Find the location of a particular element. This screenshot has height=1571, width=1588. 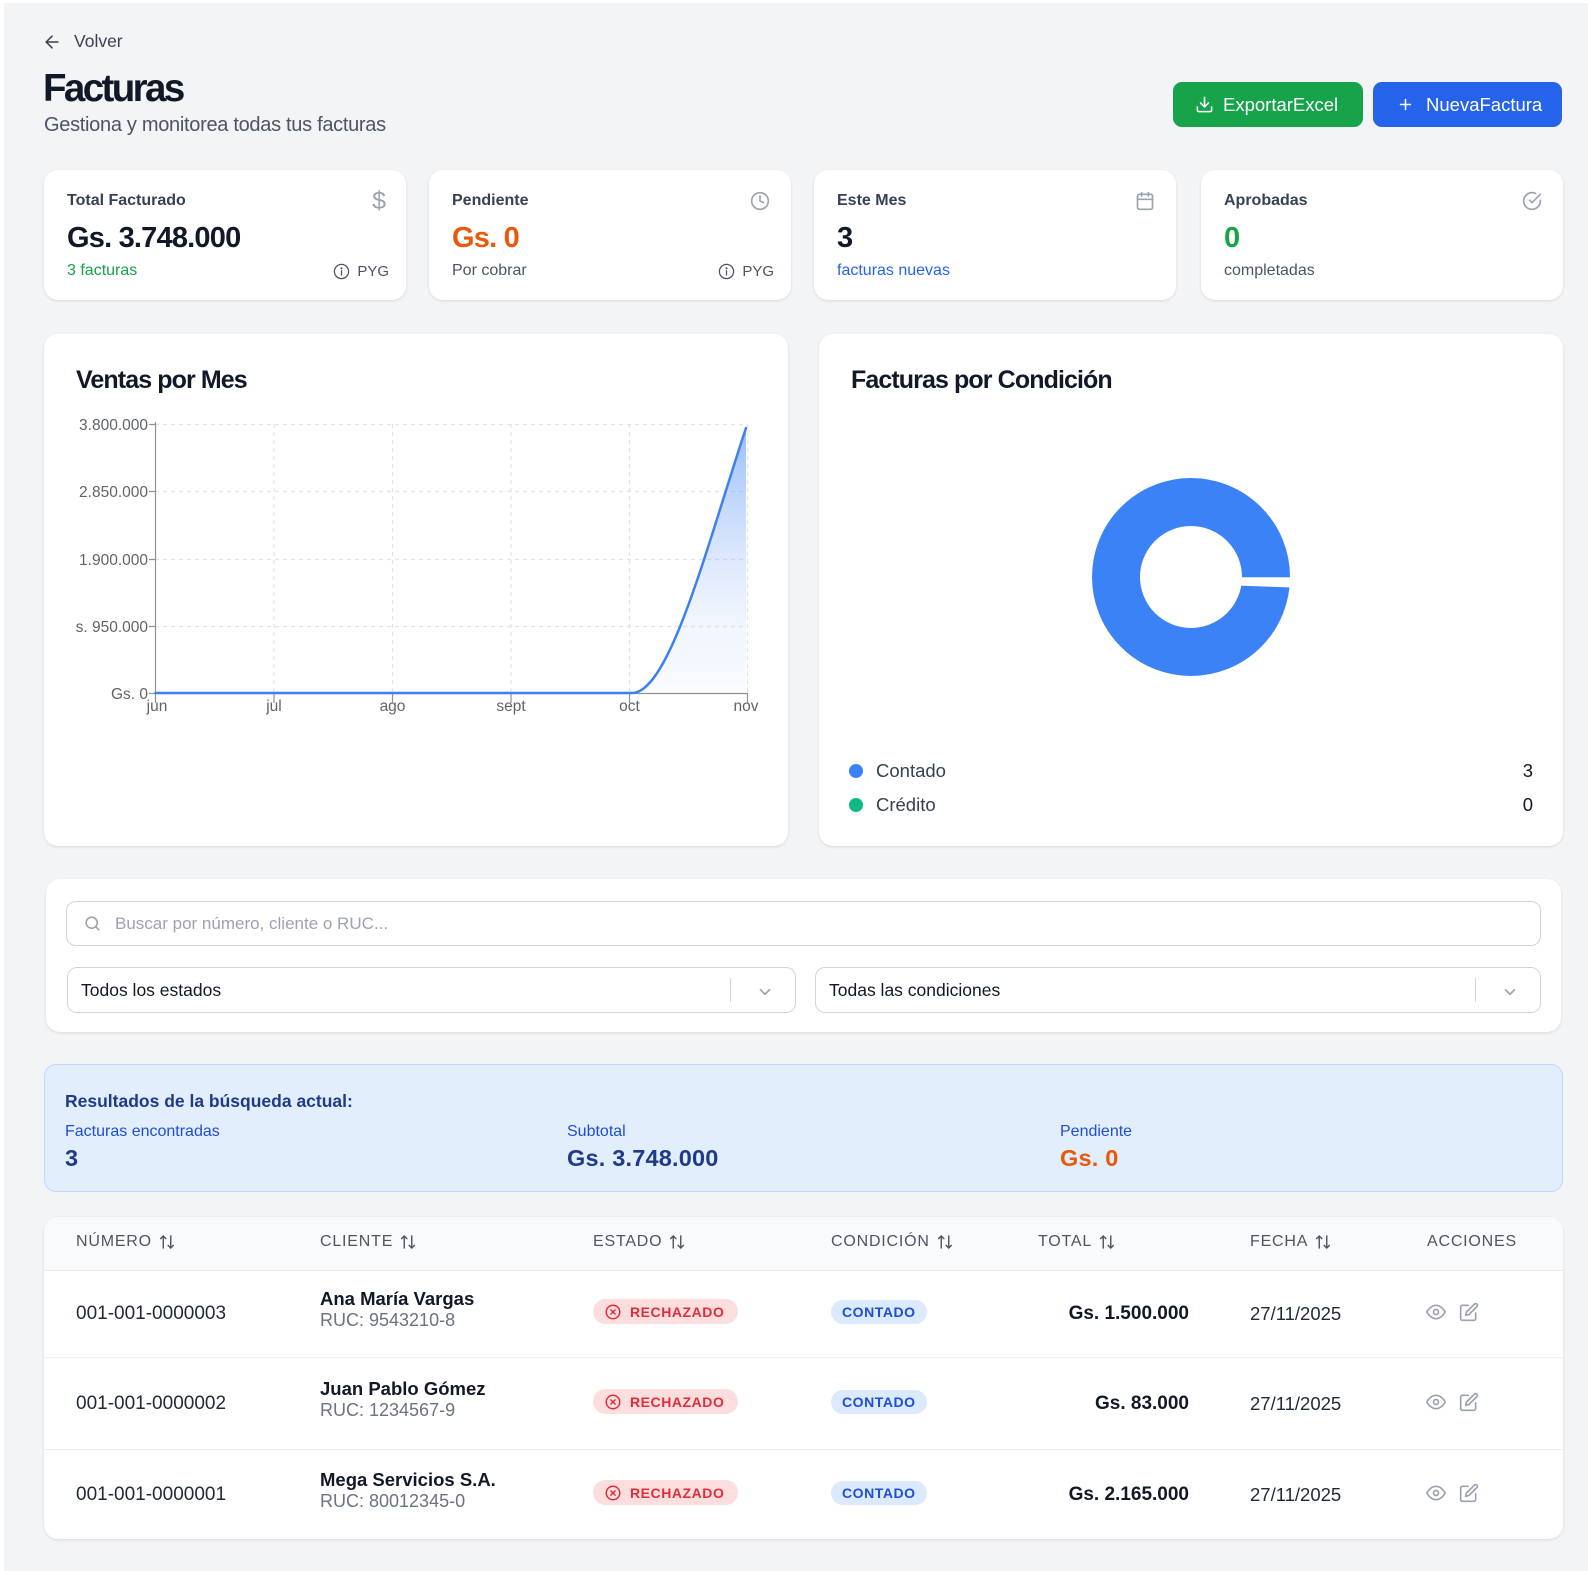

svg-text: s. 950.000 is located at coordinates (112, 627).